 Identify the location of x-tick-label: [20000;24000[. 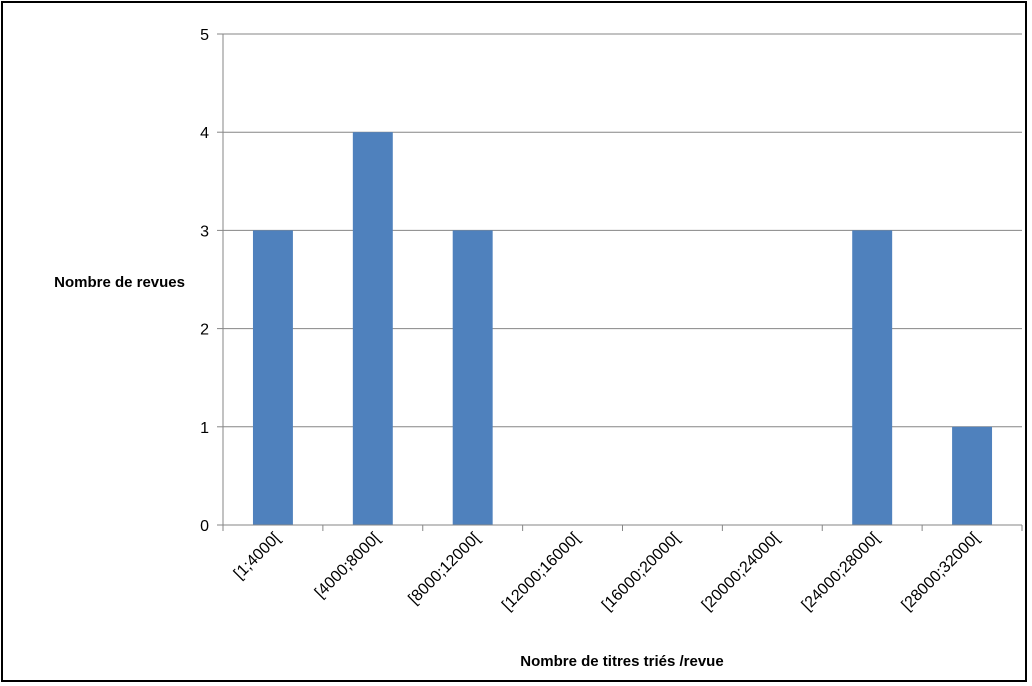
(741, 571).